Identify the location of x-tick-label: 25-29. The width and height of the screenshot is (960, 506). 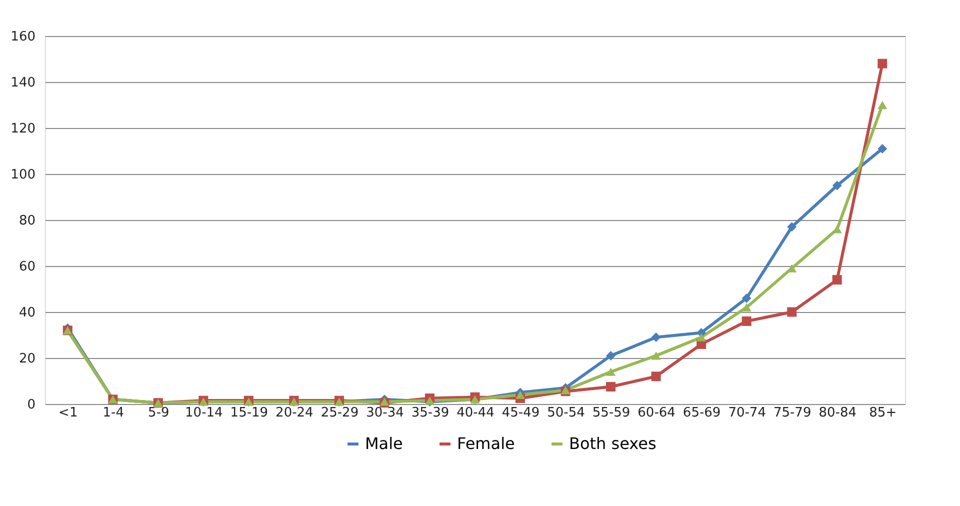
(339, 413).